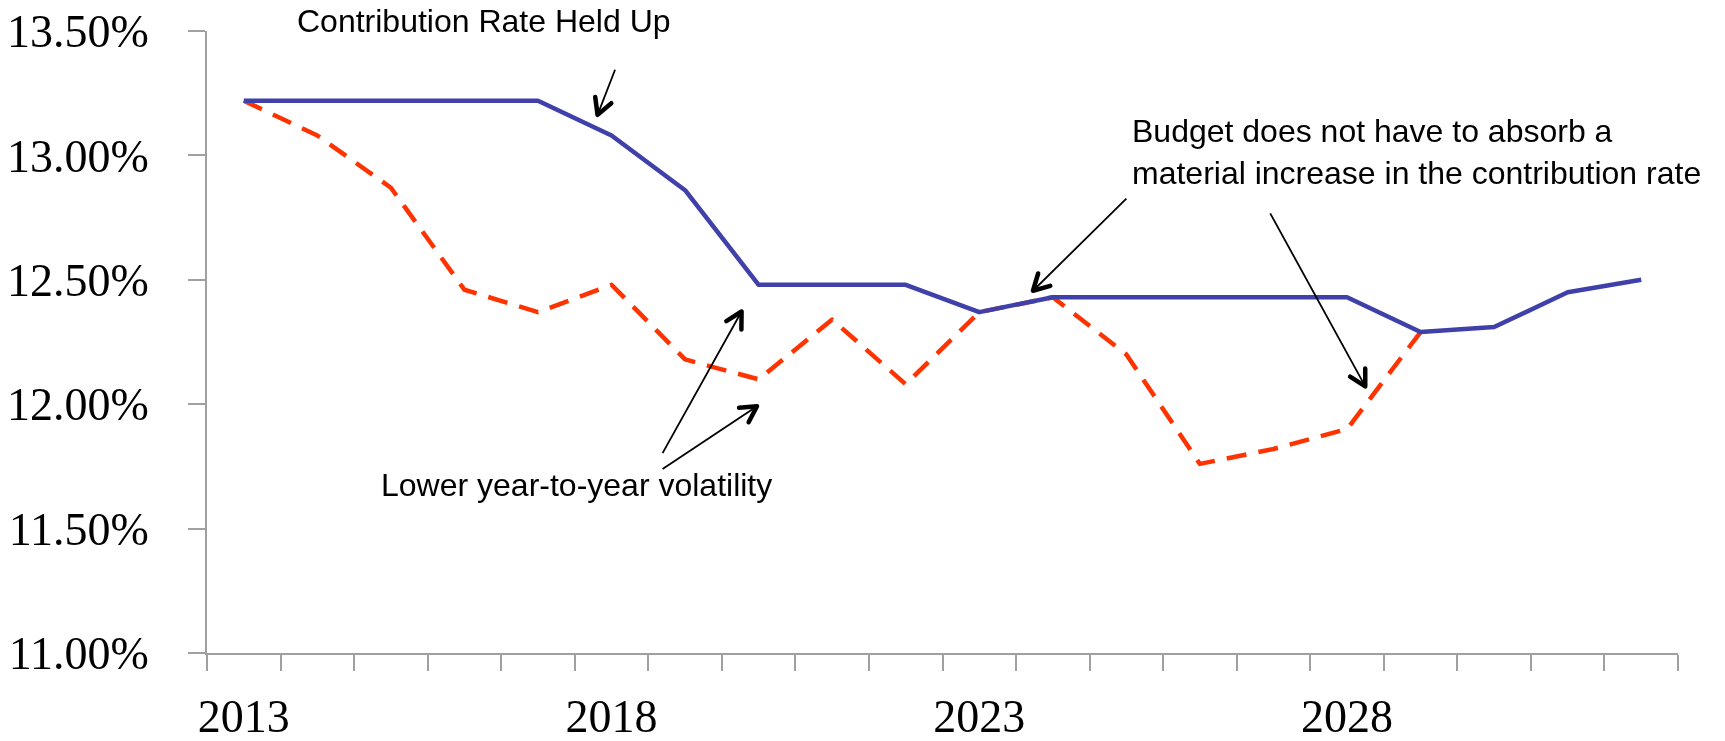 The image size is (1725, 741). I want to click on y-tick-label: 11.50%, so click(78, 529).